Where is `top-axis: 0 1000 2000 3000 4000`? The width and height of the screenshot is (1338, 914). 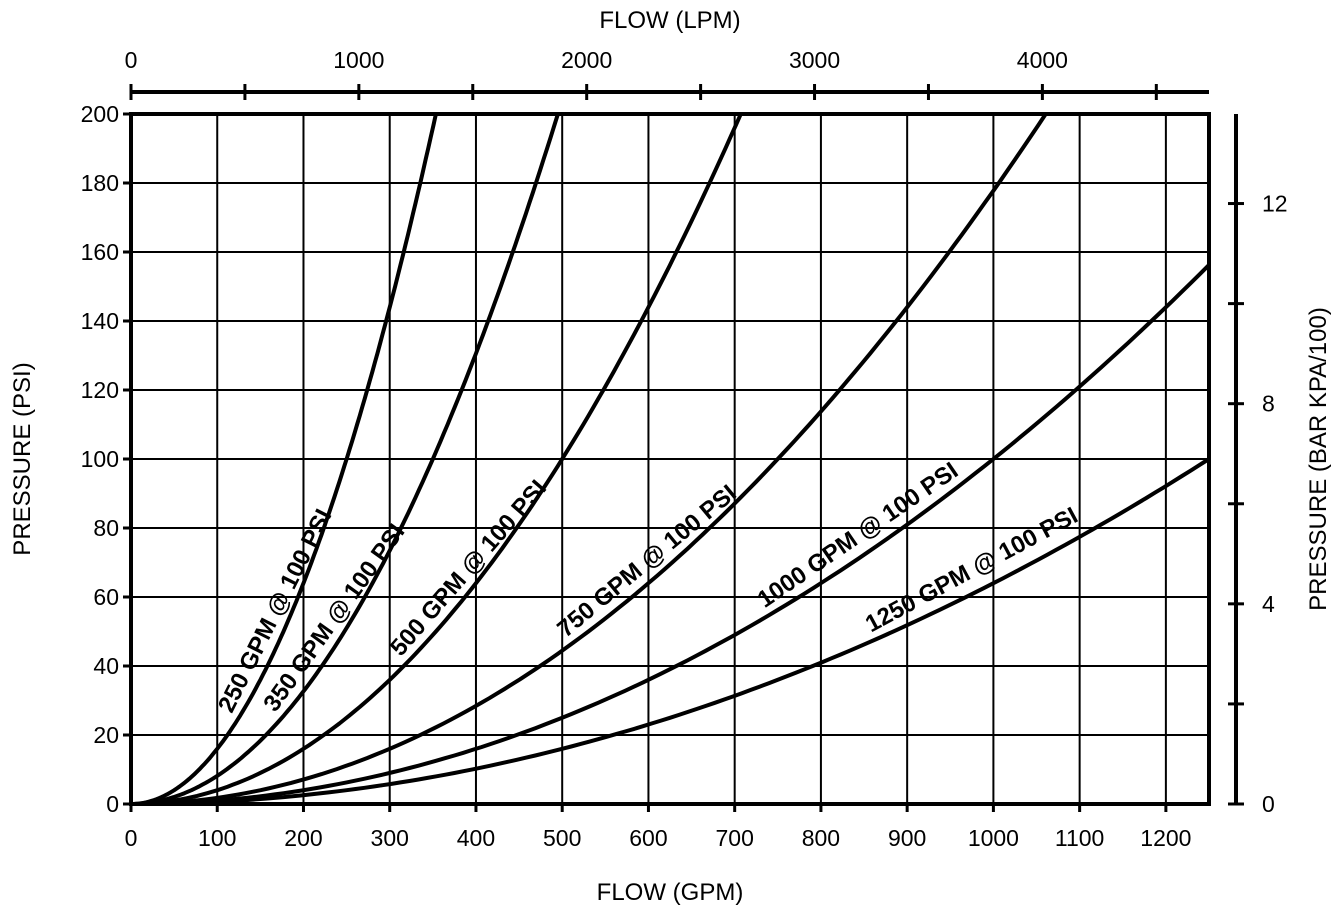
top-axis: 0 1000 2000 3000 4000 is located at coordinates (667, 73).